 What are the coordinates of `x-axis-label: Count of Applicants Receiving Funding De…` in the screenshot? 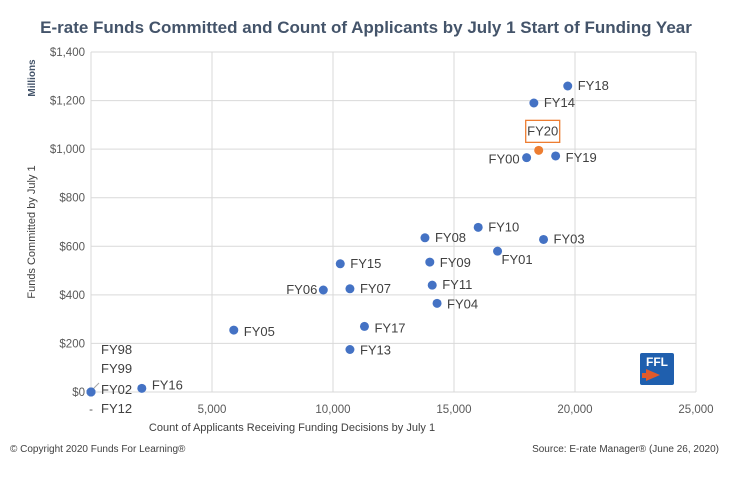 It's located at (292, 428).